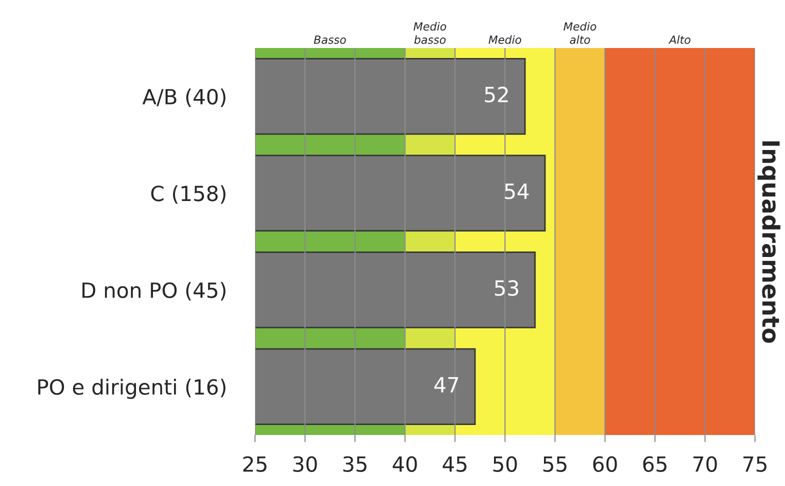 The image size is (785, 486). What do you see at coordinates (132, 388) in the screenshot?
I see `y-tick-label: PO e dirigenti (16)` at bounding box center [132, 388].